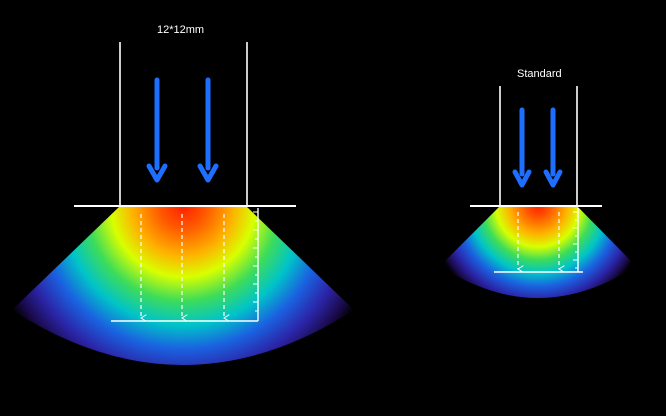 The height and width of the screenshot is (416, 666). Describe the element at coordinates (255, 261) in the screenshot. I see `left-depth-scale-ticks` at that location.